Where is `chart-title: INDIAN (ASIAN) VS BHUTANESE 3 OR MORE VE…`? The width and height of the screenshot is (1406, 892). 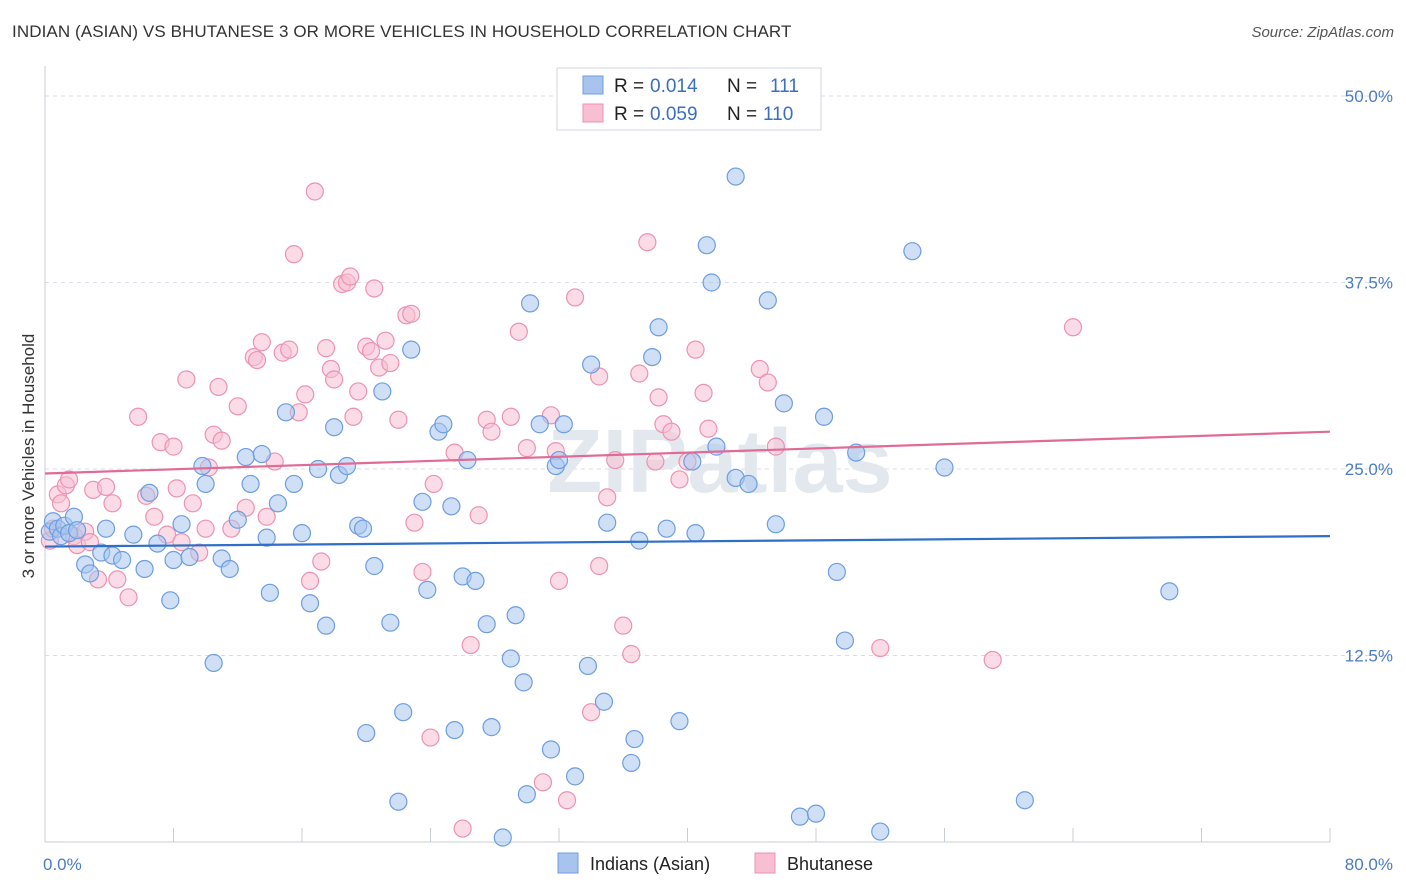
chart-title: INDIAN (ASIAN) VS BHUTANESE 3 OR MORE VE… is located at coordinates (402, 31).